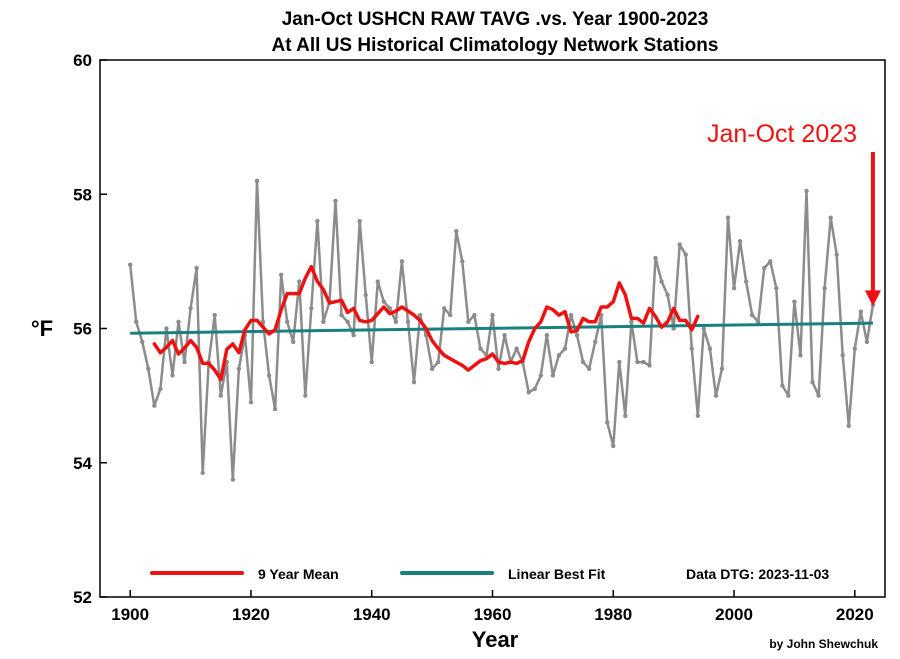  I want to click on x-axis-label: Year, so click(495, 639).